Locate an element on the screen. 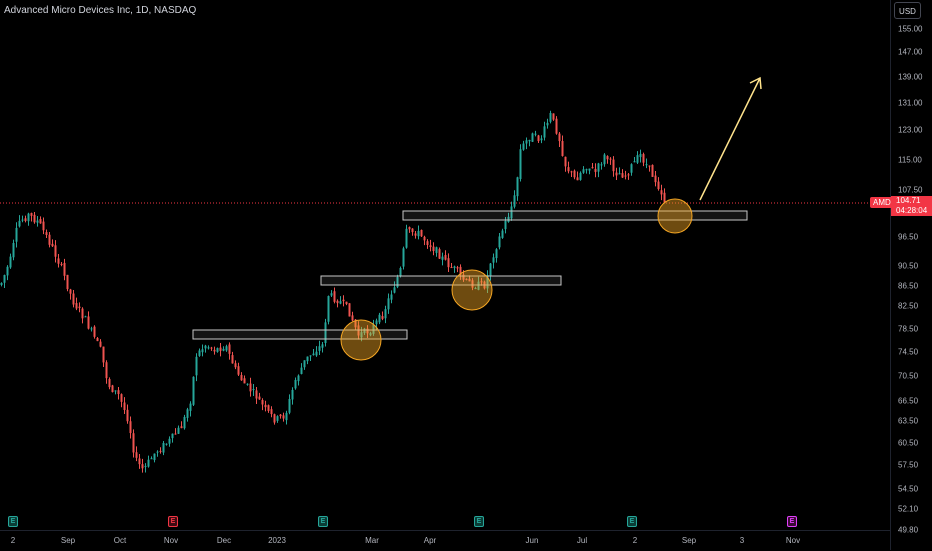 The height and width of the screenshot is (551, 932). price-tick: 70.50 is located at coordinates (908, 376).